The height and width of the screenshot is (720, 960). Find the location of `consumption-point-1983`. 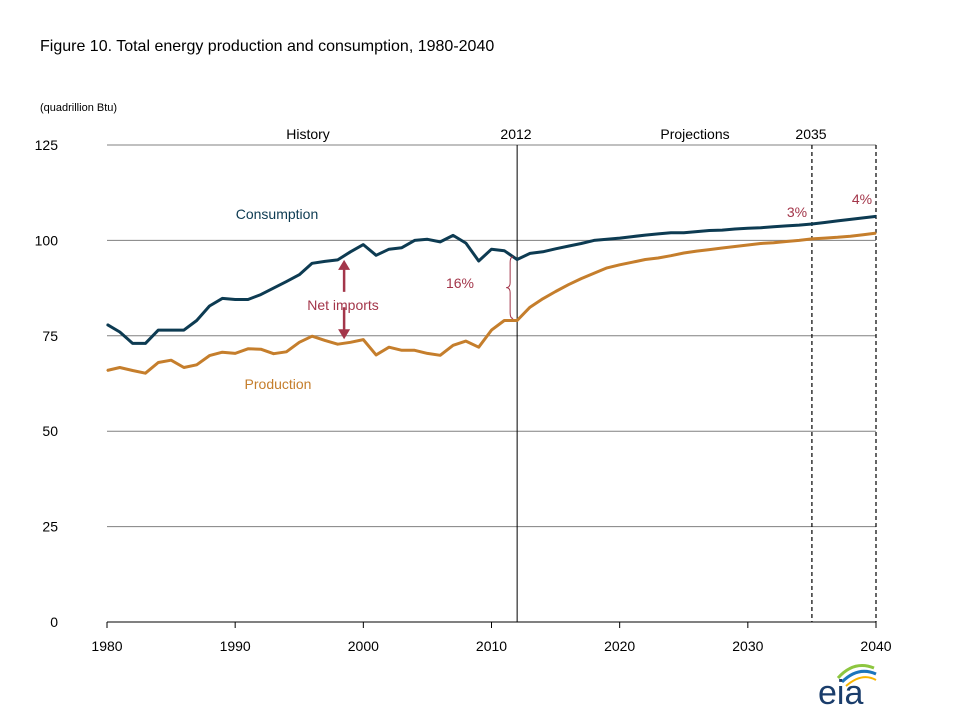

consumption-point-1983 is located at coordinates (145, 343).